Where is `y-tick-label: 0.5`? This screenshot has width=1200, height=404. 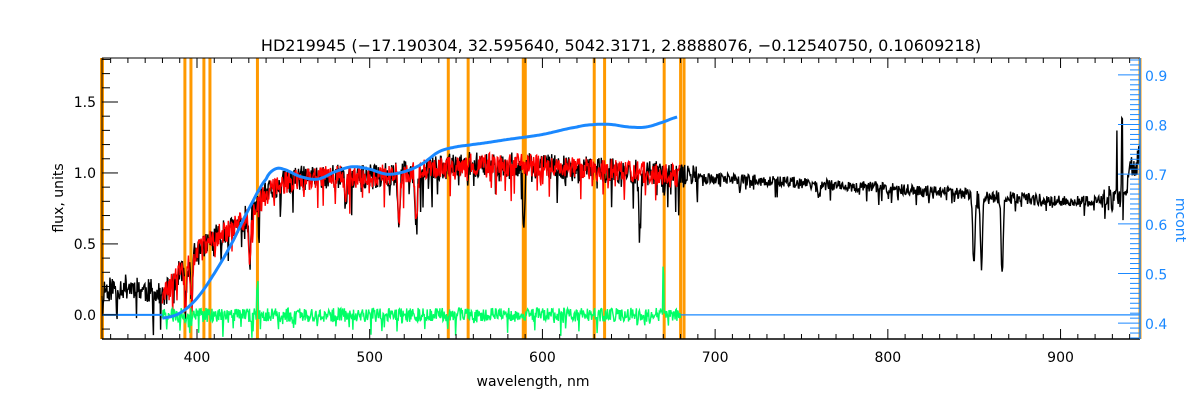
y-tick-label: 0.5 is located at coordinates (85, 245).